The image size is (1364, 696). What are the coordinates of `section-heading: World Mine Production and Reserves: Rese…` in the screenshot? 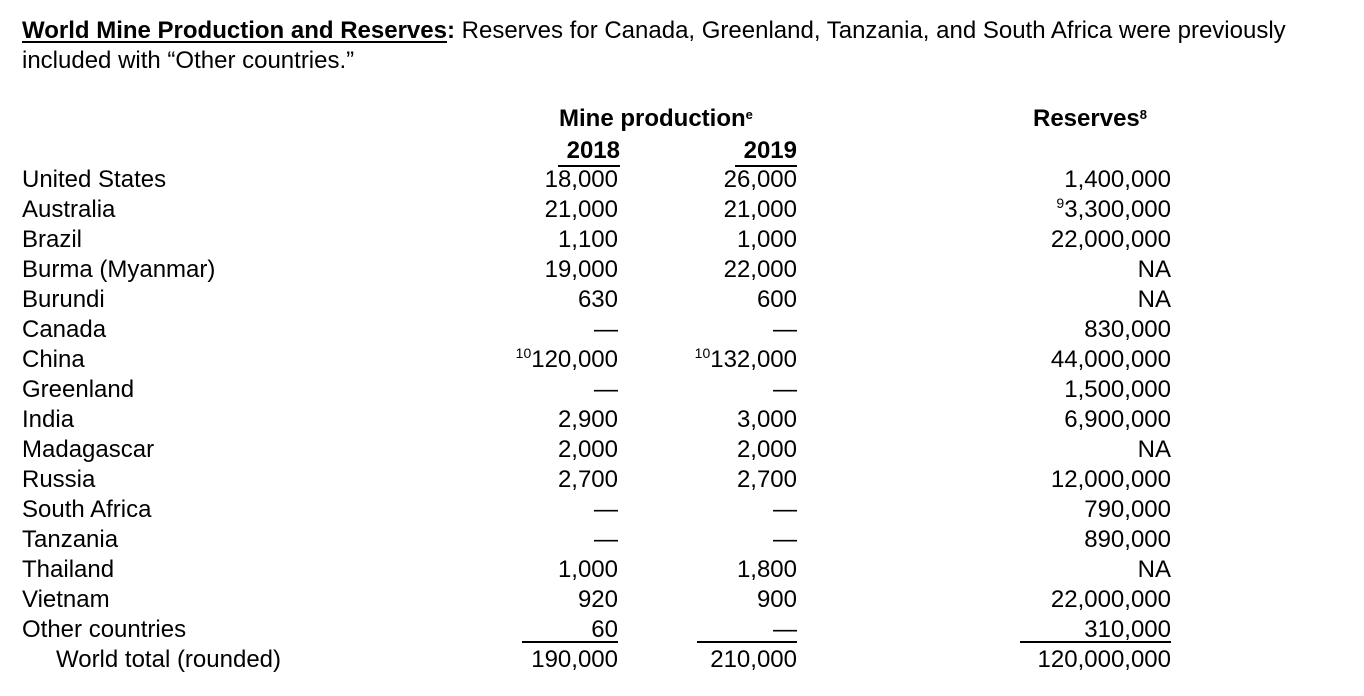 It's located at (682, 46).